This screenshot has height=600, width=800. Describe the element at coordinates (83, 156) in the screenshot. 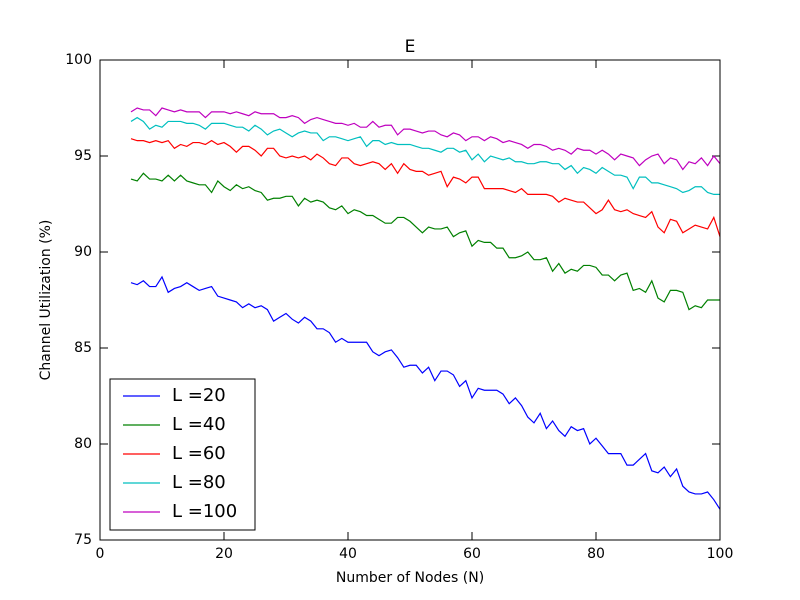

I see `y-tick-label: 95` at that location.